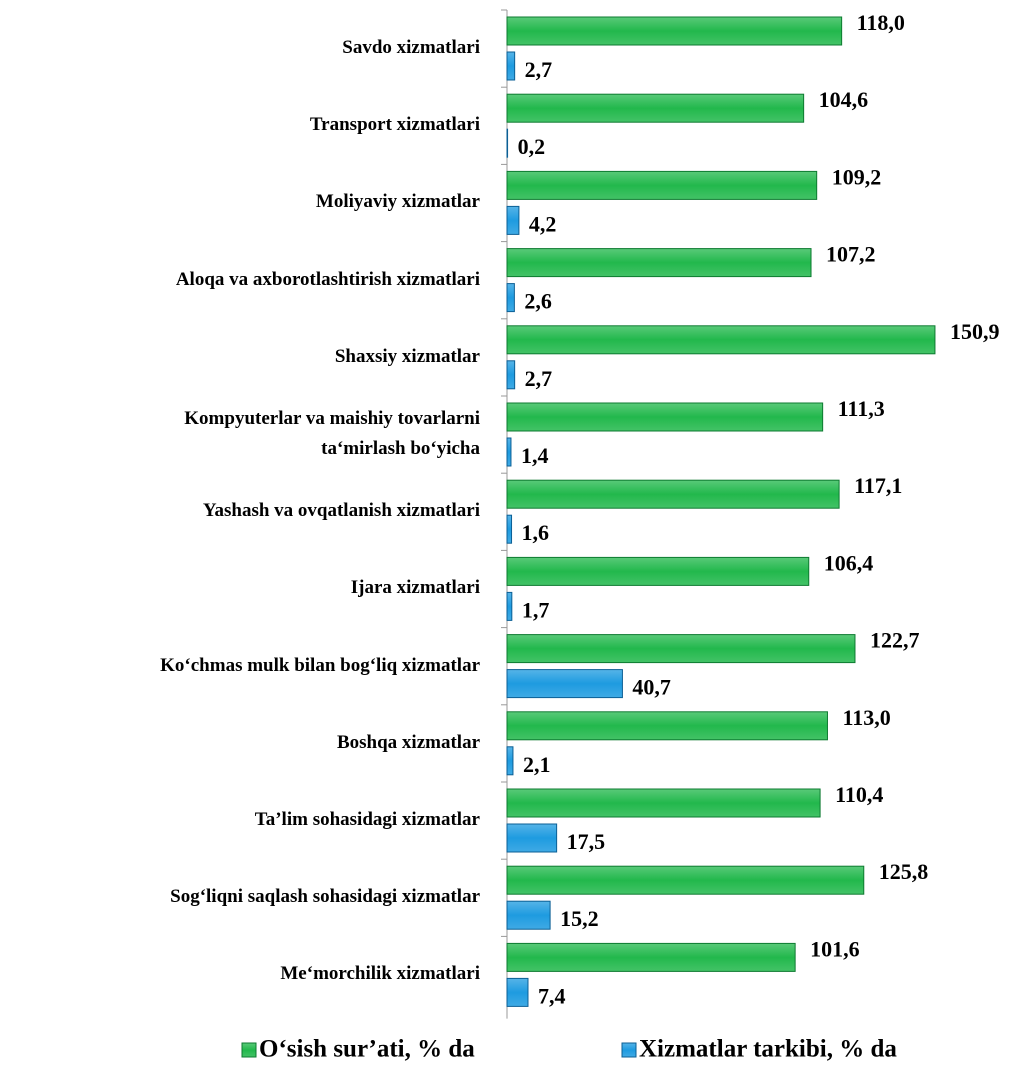  I want to click on value-label: 1,7, so click(536, 609).